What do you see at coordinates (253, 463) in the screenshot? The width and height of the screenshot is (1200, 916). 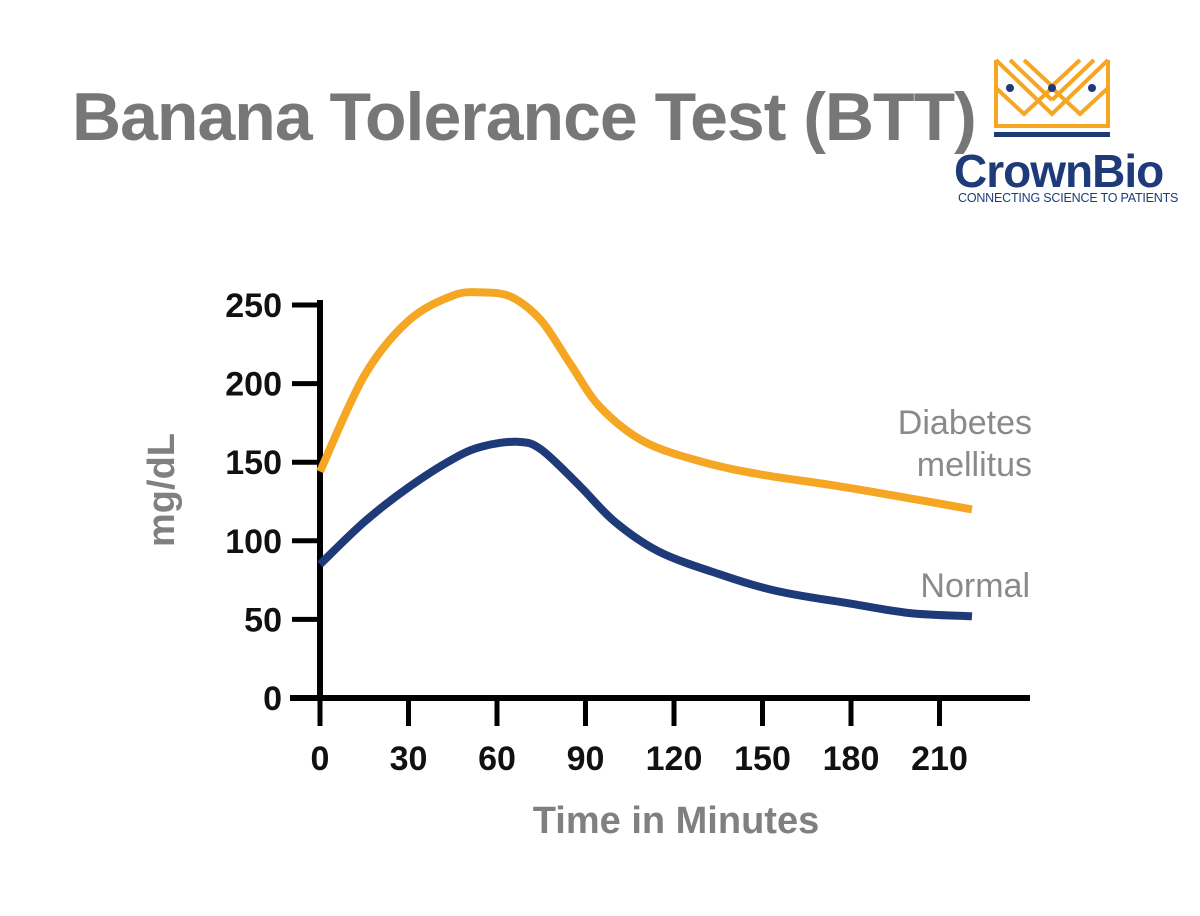 I see `y-tick-label: 150` at bounding box center [253, 463].